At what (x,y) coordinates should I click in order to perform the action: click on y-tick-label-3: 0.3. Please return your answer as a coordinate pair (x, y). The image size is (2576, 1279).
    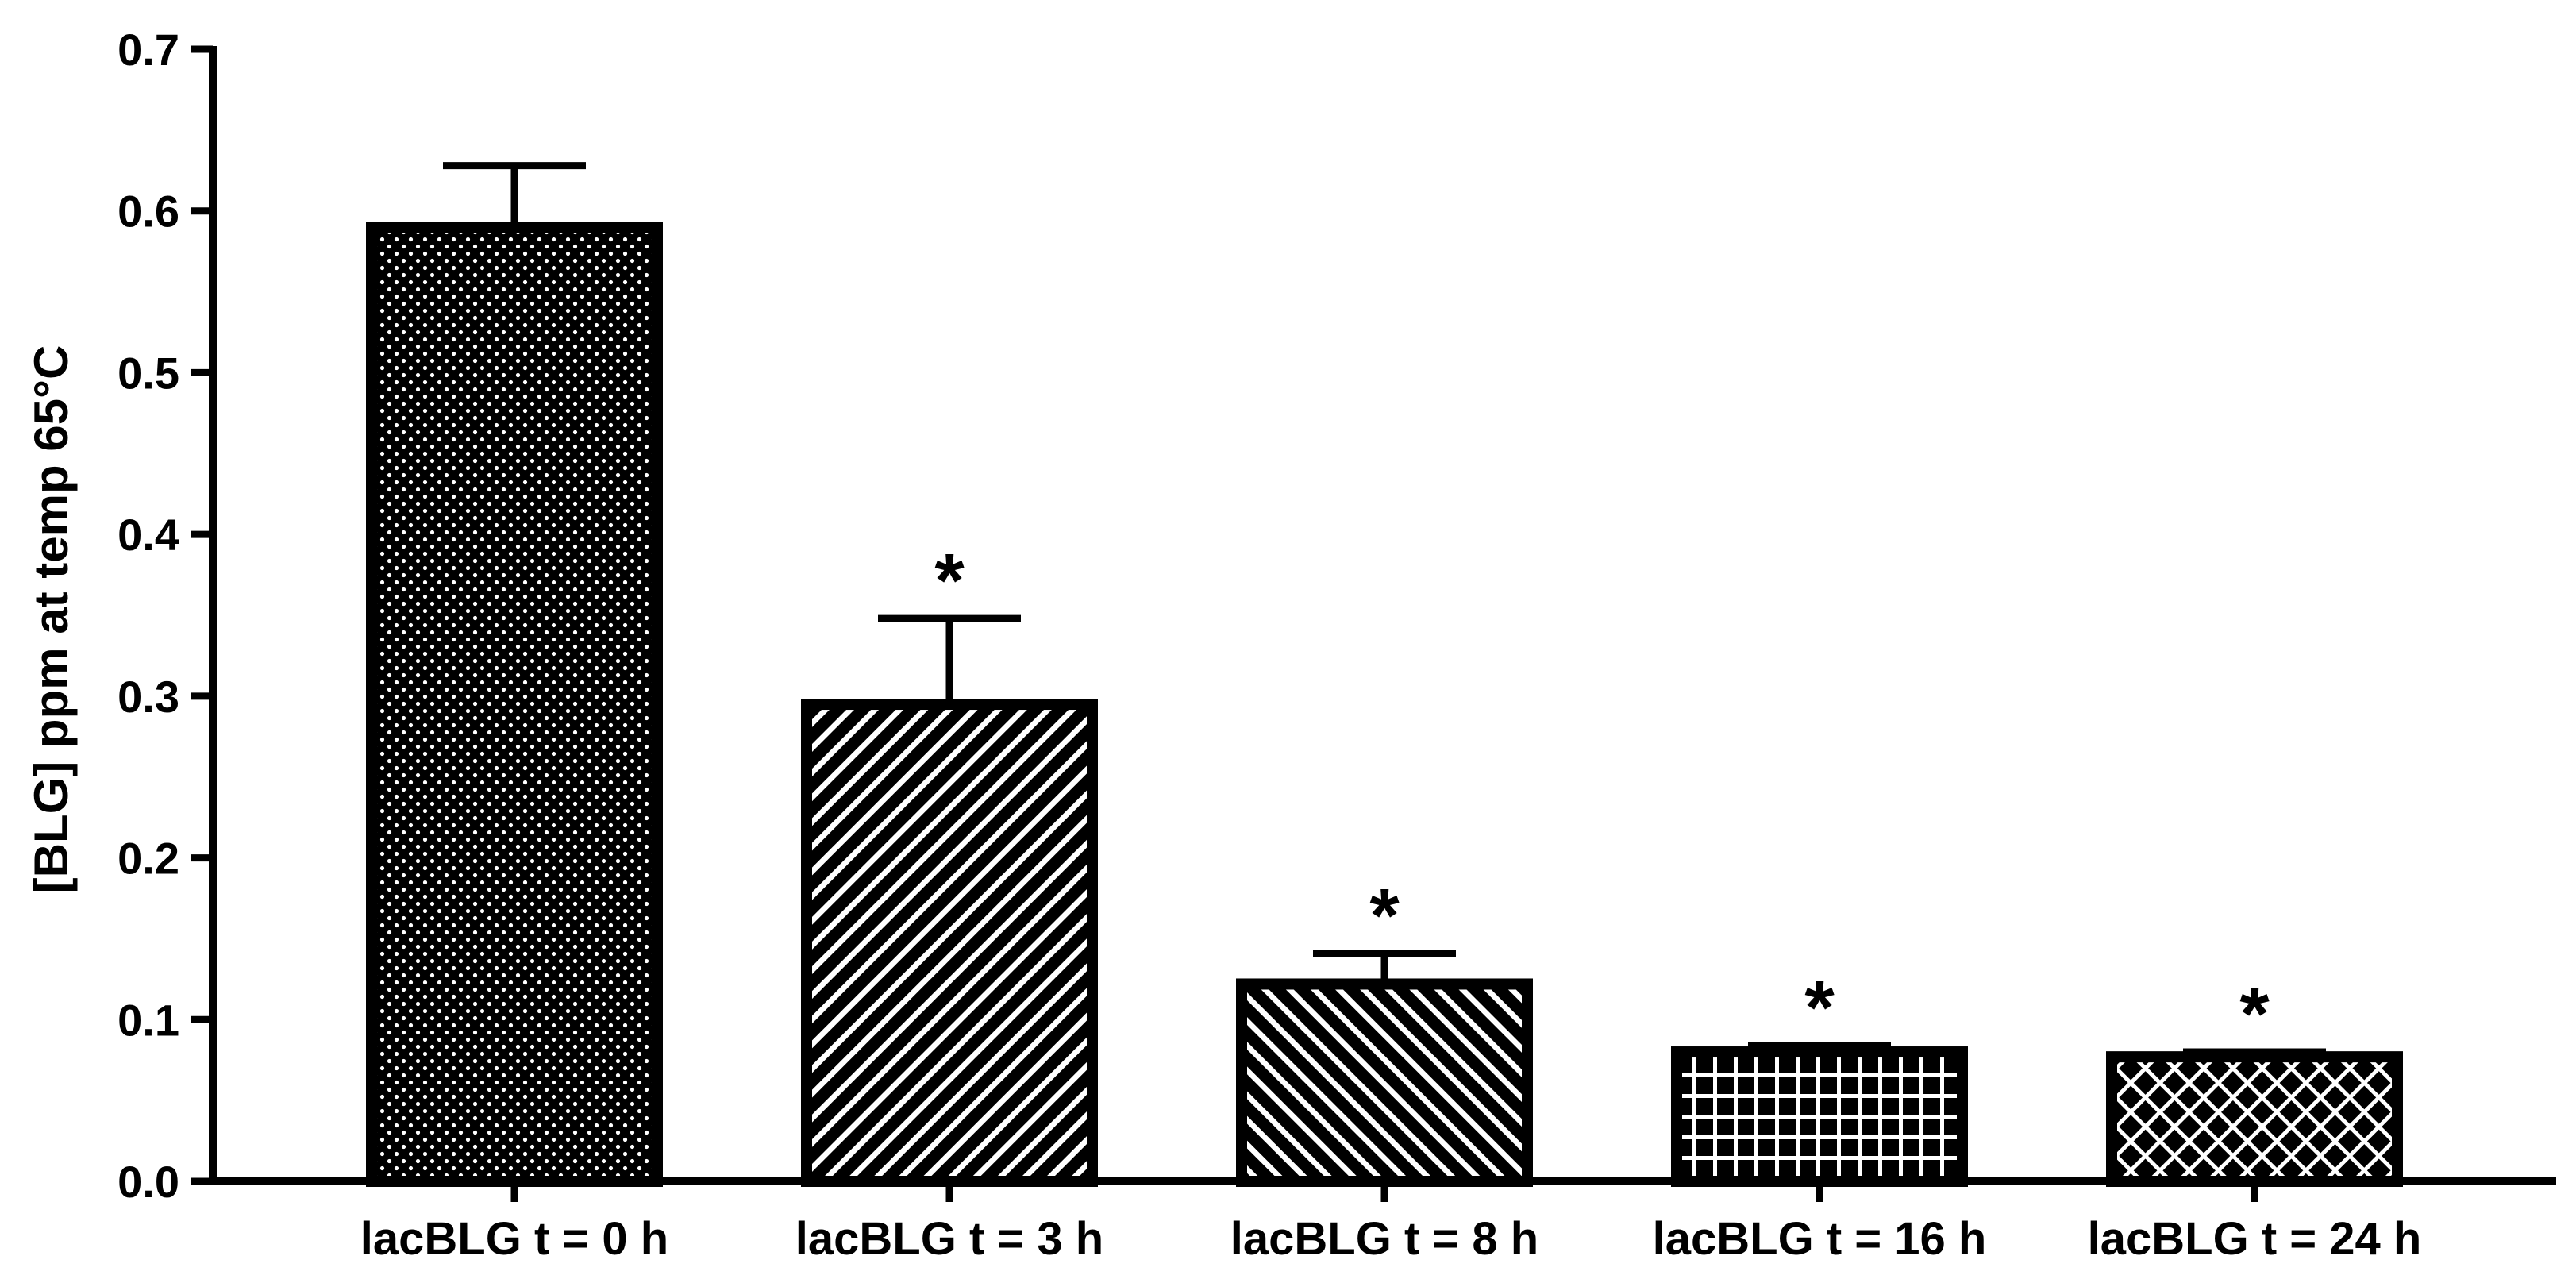
    Looking at the image, I should click on (148, 697).